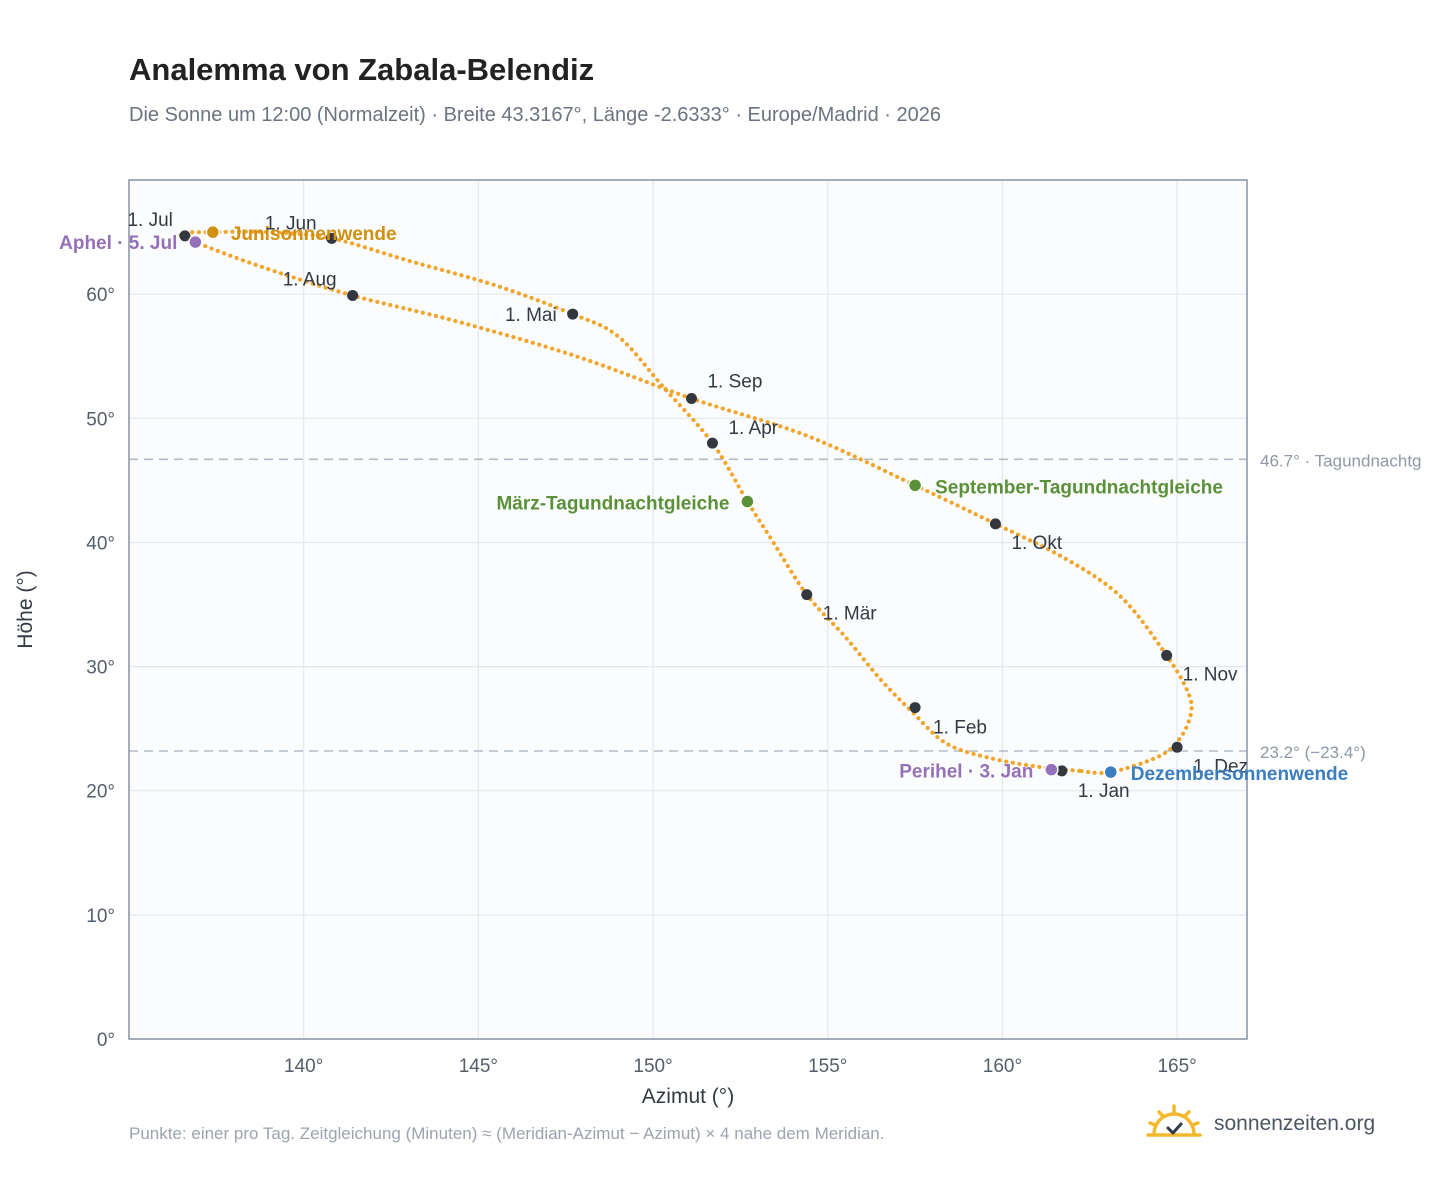 Image resolution: width=1448 pixels, height=1188 pixels. What do you see at coordinates (1002, 1066) in the screenshot?
I see `x-tick-label: 160°` at bounding box center [1002, 1066].